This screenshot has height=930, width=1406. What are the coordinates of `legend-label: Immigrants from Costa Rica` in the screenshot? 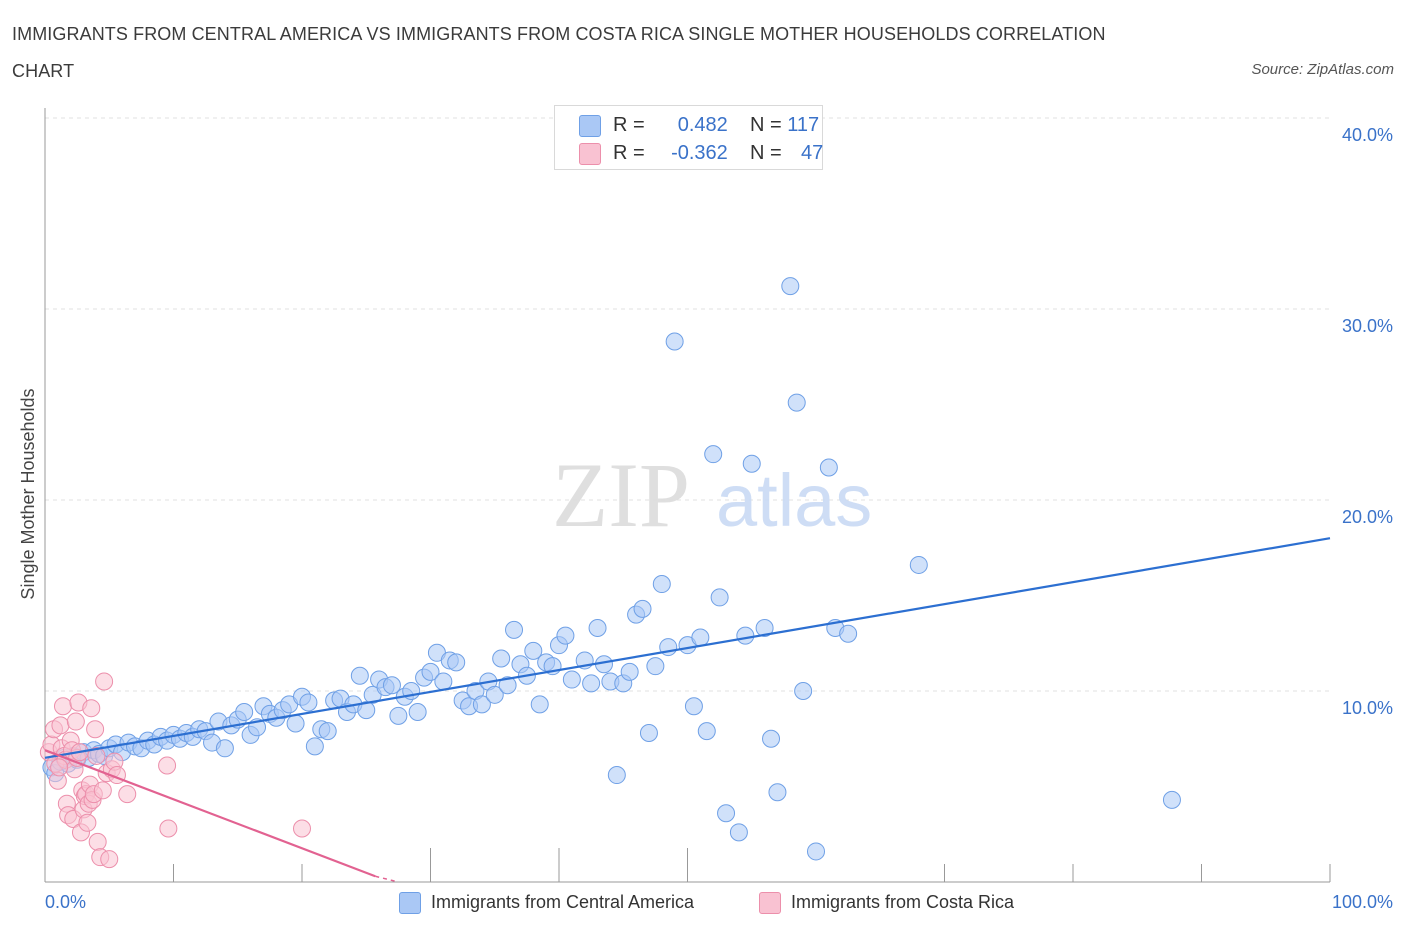 It's located at (903, 902).